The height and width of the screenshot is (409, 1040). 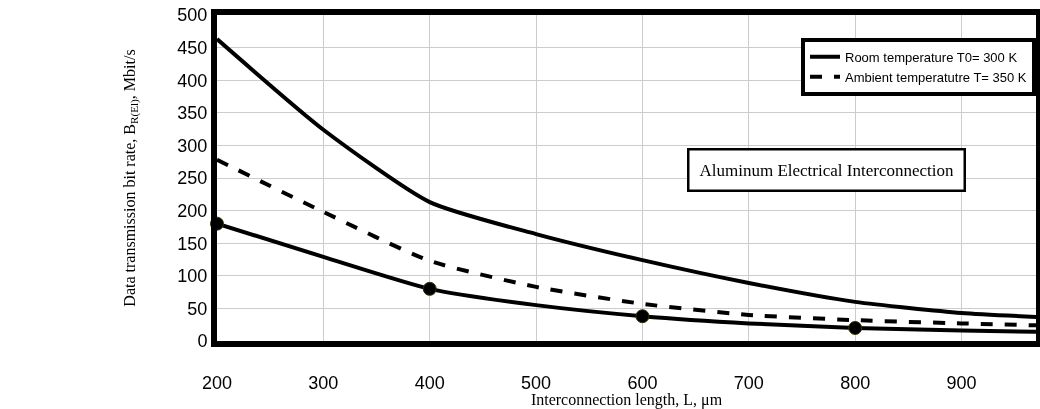 What do you see at coordinates (626, 400) in the screenshot?
I see `x-axis-title: Interconnection length, L, μm` at bounding box center [626, 400].